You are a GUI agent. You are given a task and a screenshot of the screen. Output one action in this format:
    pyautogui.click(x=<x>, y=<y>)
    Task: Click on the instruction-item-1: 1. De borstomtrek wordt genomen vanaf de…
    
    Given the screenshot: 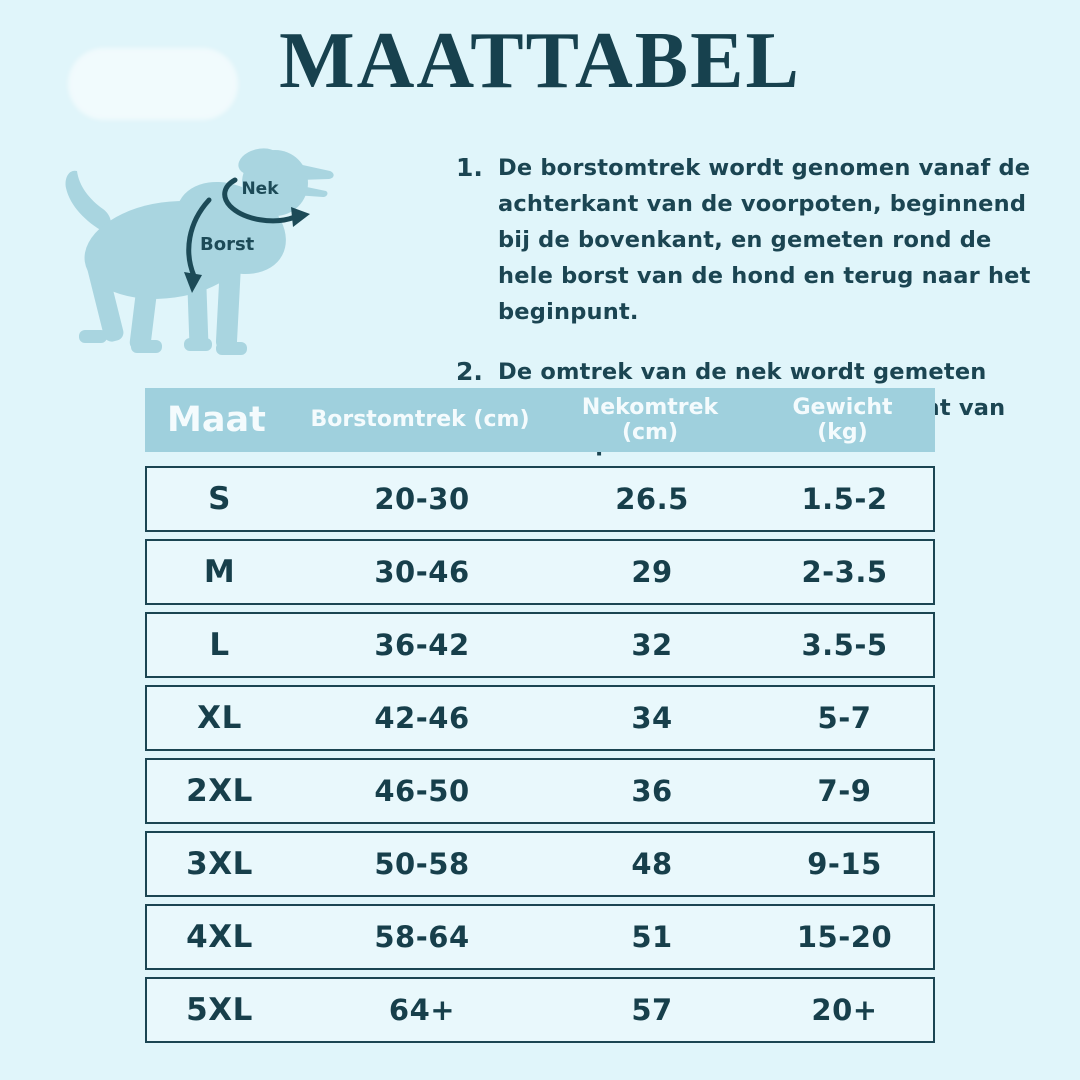 What is the action you would take?
    pyautogui.click(x=743, y=240)
    